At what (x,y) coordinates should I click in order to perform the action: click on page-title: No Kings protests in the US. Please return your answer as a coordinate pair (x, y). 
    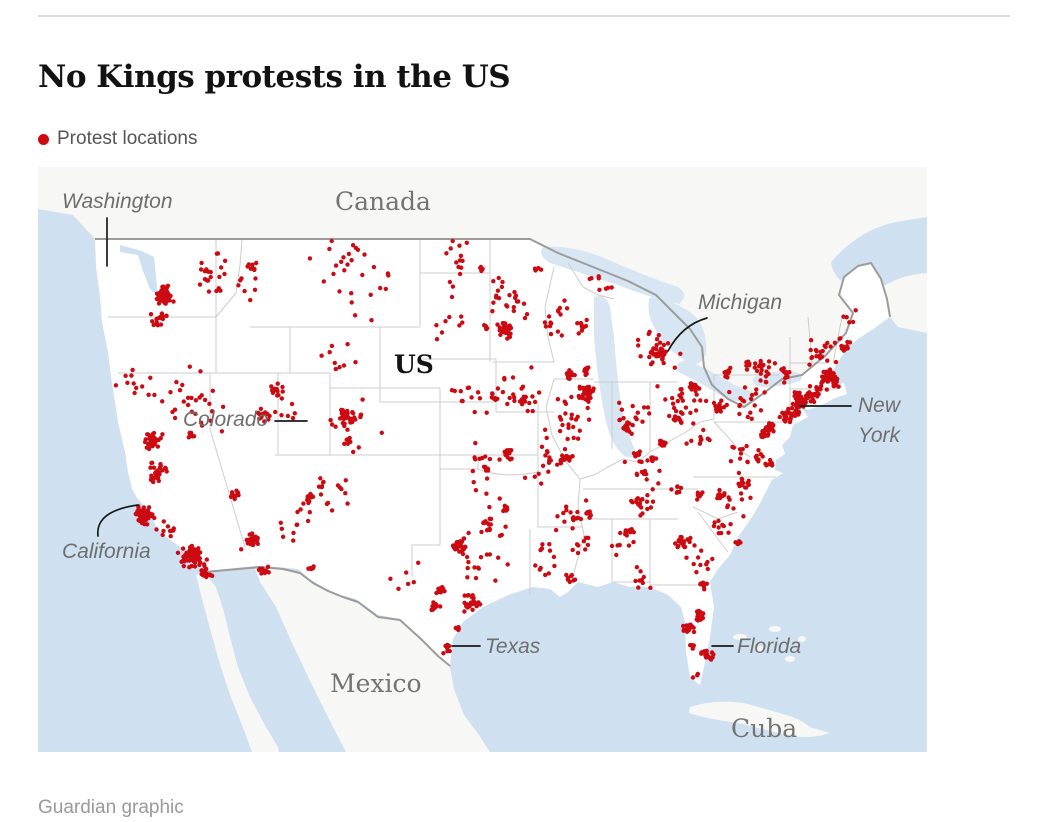
    Looking at the image, I should click on (274, 76).